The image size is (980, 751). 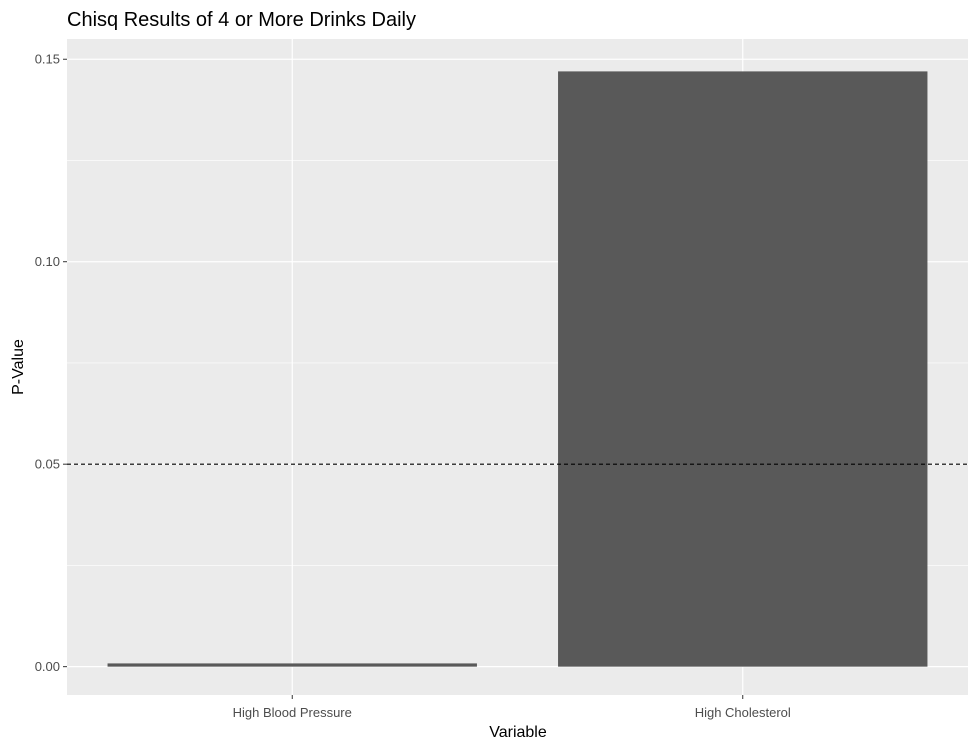 What do you see at coordinates (51, 363) in the screenshot?
I see `y-axis: 0.00 0.05 0.10 0.15` at bounding box center [51, 363].